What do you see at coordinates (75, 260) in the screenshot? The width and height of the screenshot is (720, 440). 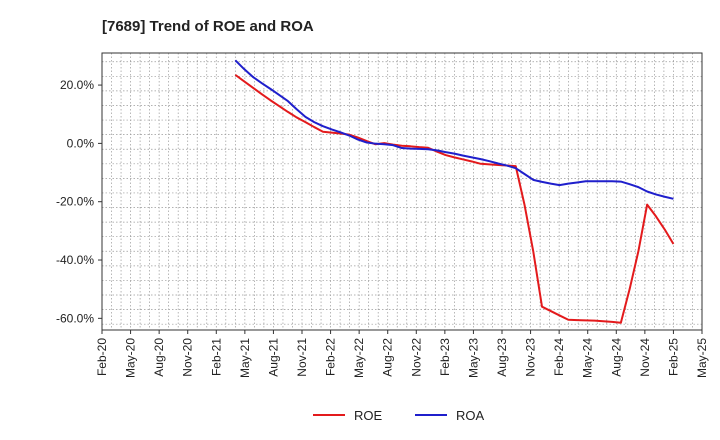 I see `y-tick-label: -40.0%` at bounding box center [75, 260].